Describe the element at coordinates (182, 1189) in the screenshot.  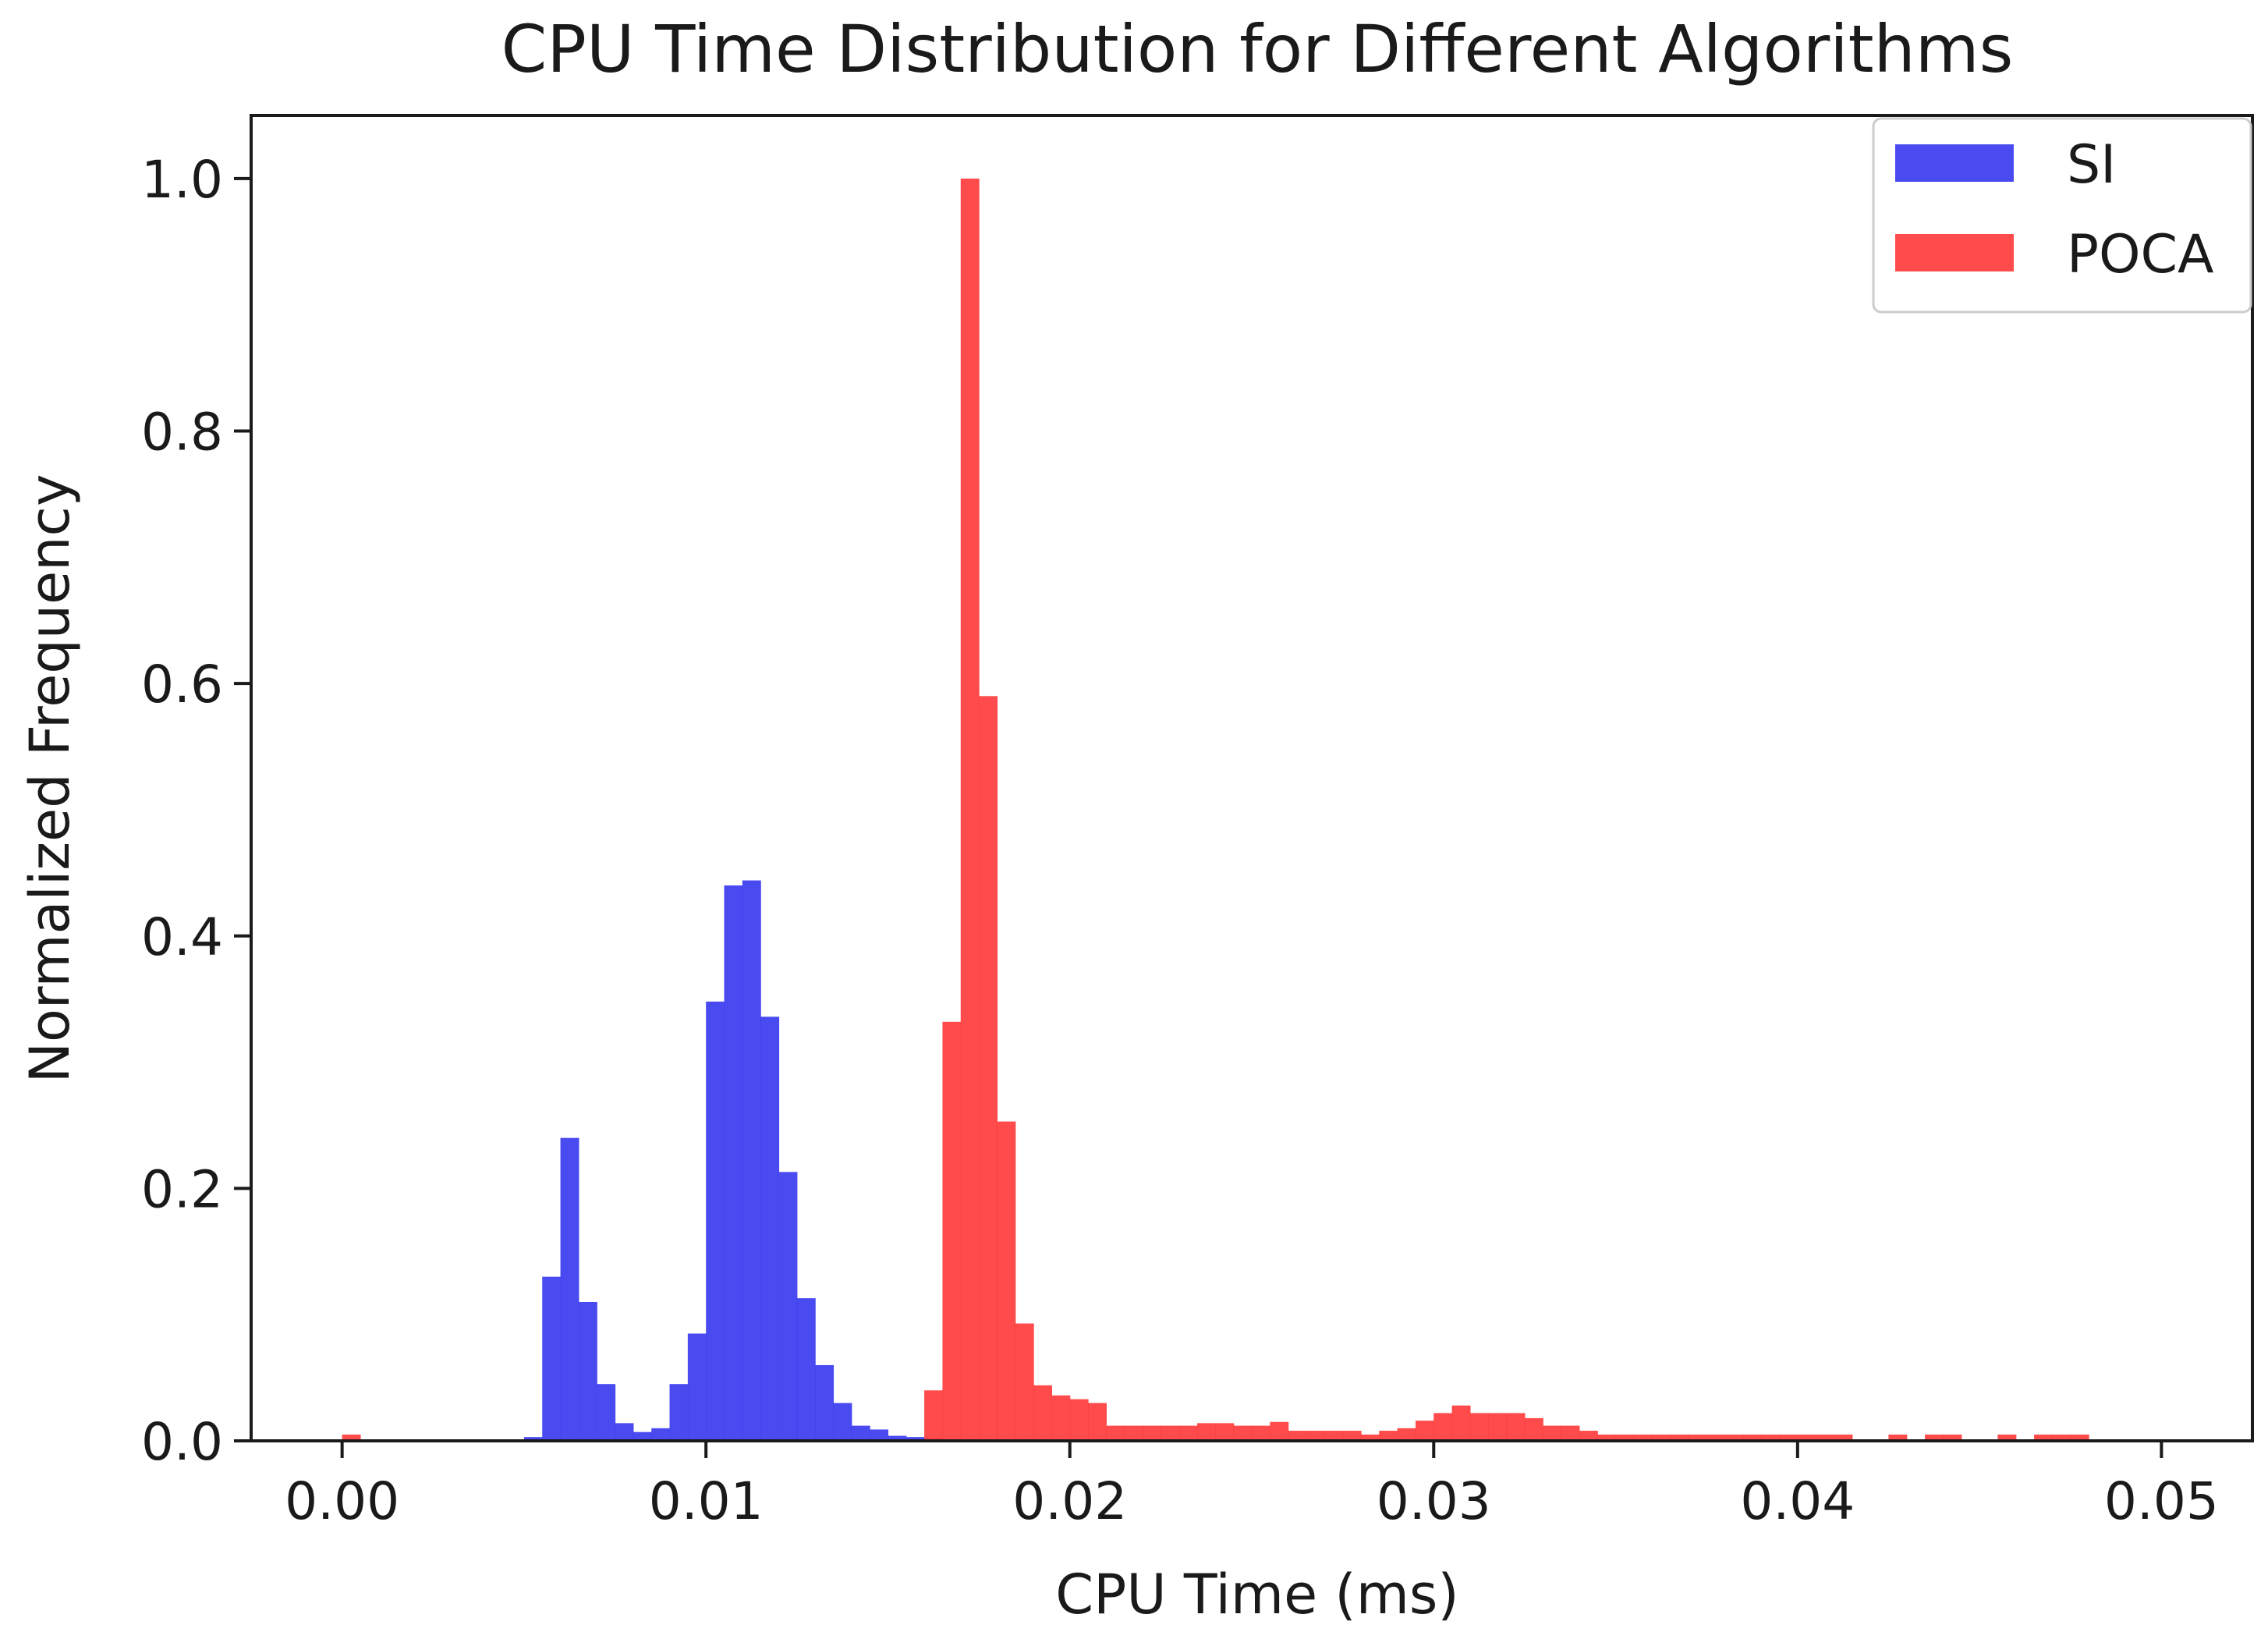
I see `y-tick-label: 0.2` at that location.